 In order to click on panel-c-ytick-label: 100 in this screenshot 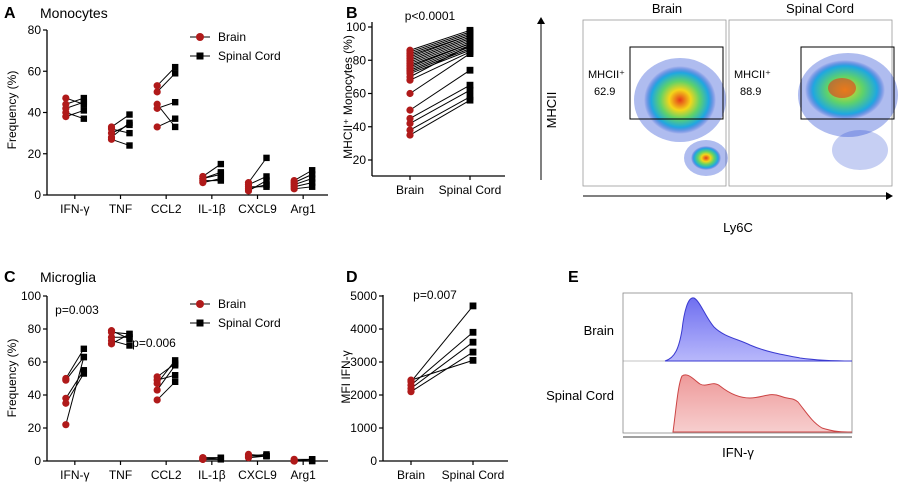, I will do `click(31, 296)`.